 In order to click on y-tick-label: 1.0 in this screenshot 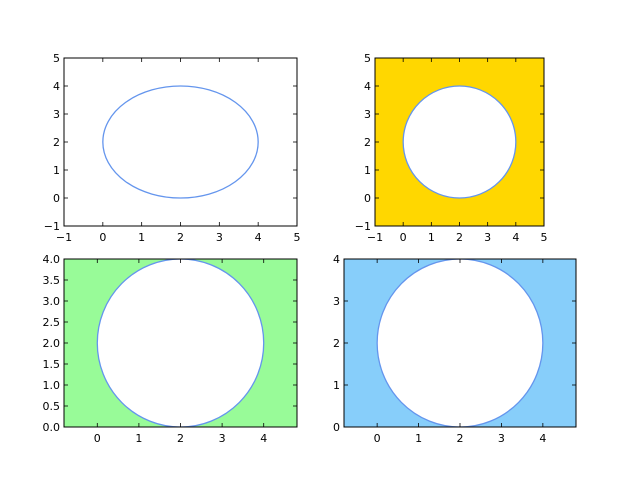, I will do `click(52, 385)`.